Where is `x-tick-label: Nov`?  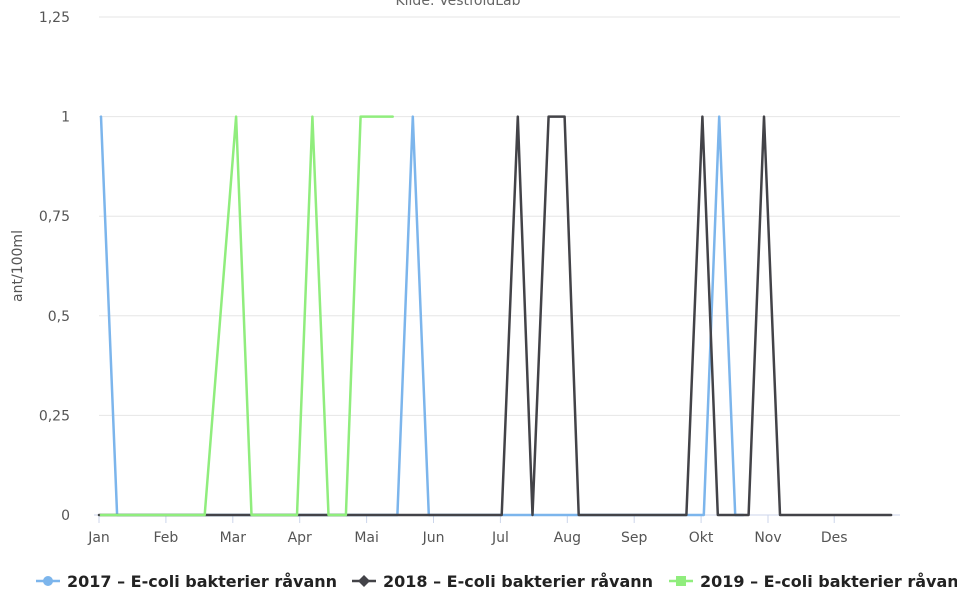 x-tick-label: Nov is located at coordinates (767, 538).